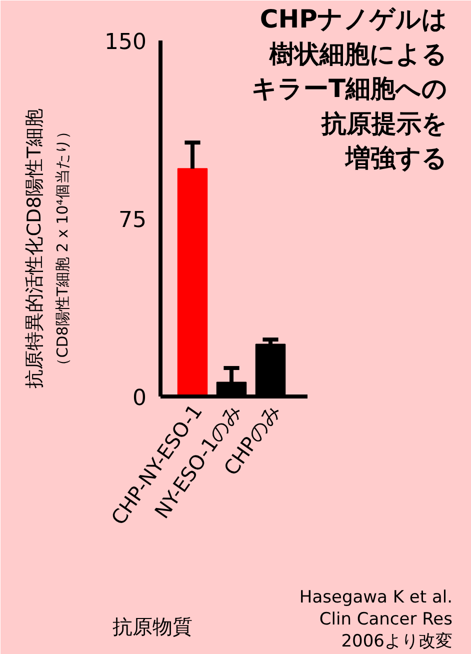  I want to click on y-tick-label: 0, so click(139, 398).